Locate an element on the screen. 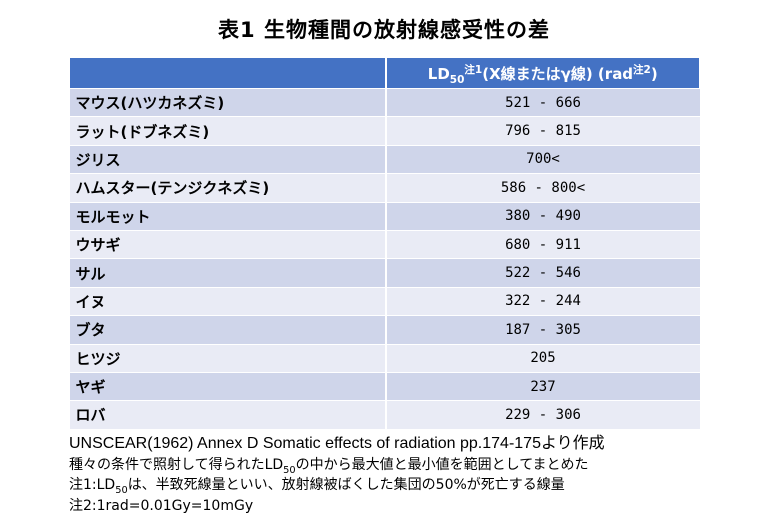  ld50-value: 796 - 815 is located at coordinates (542, 131).